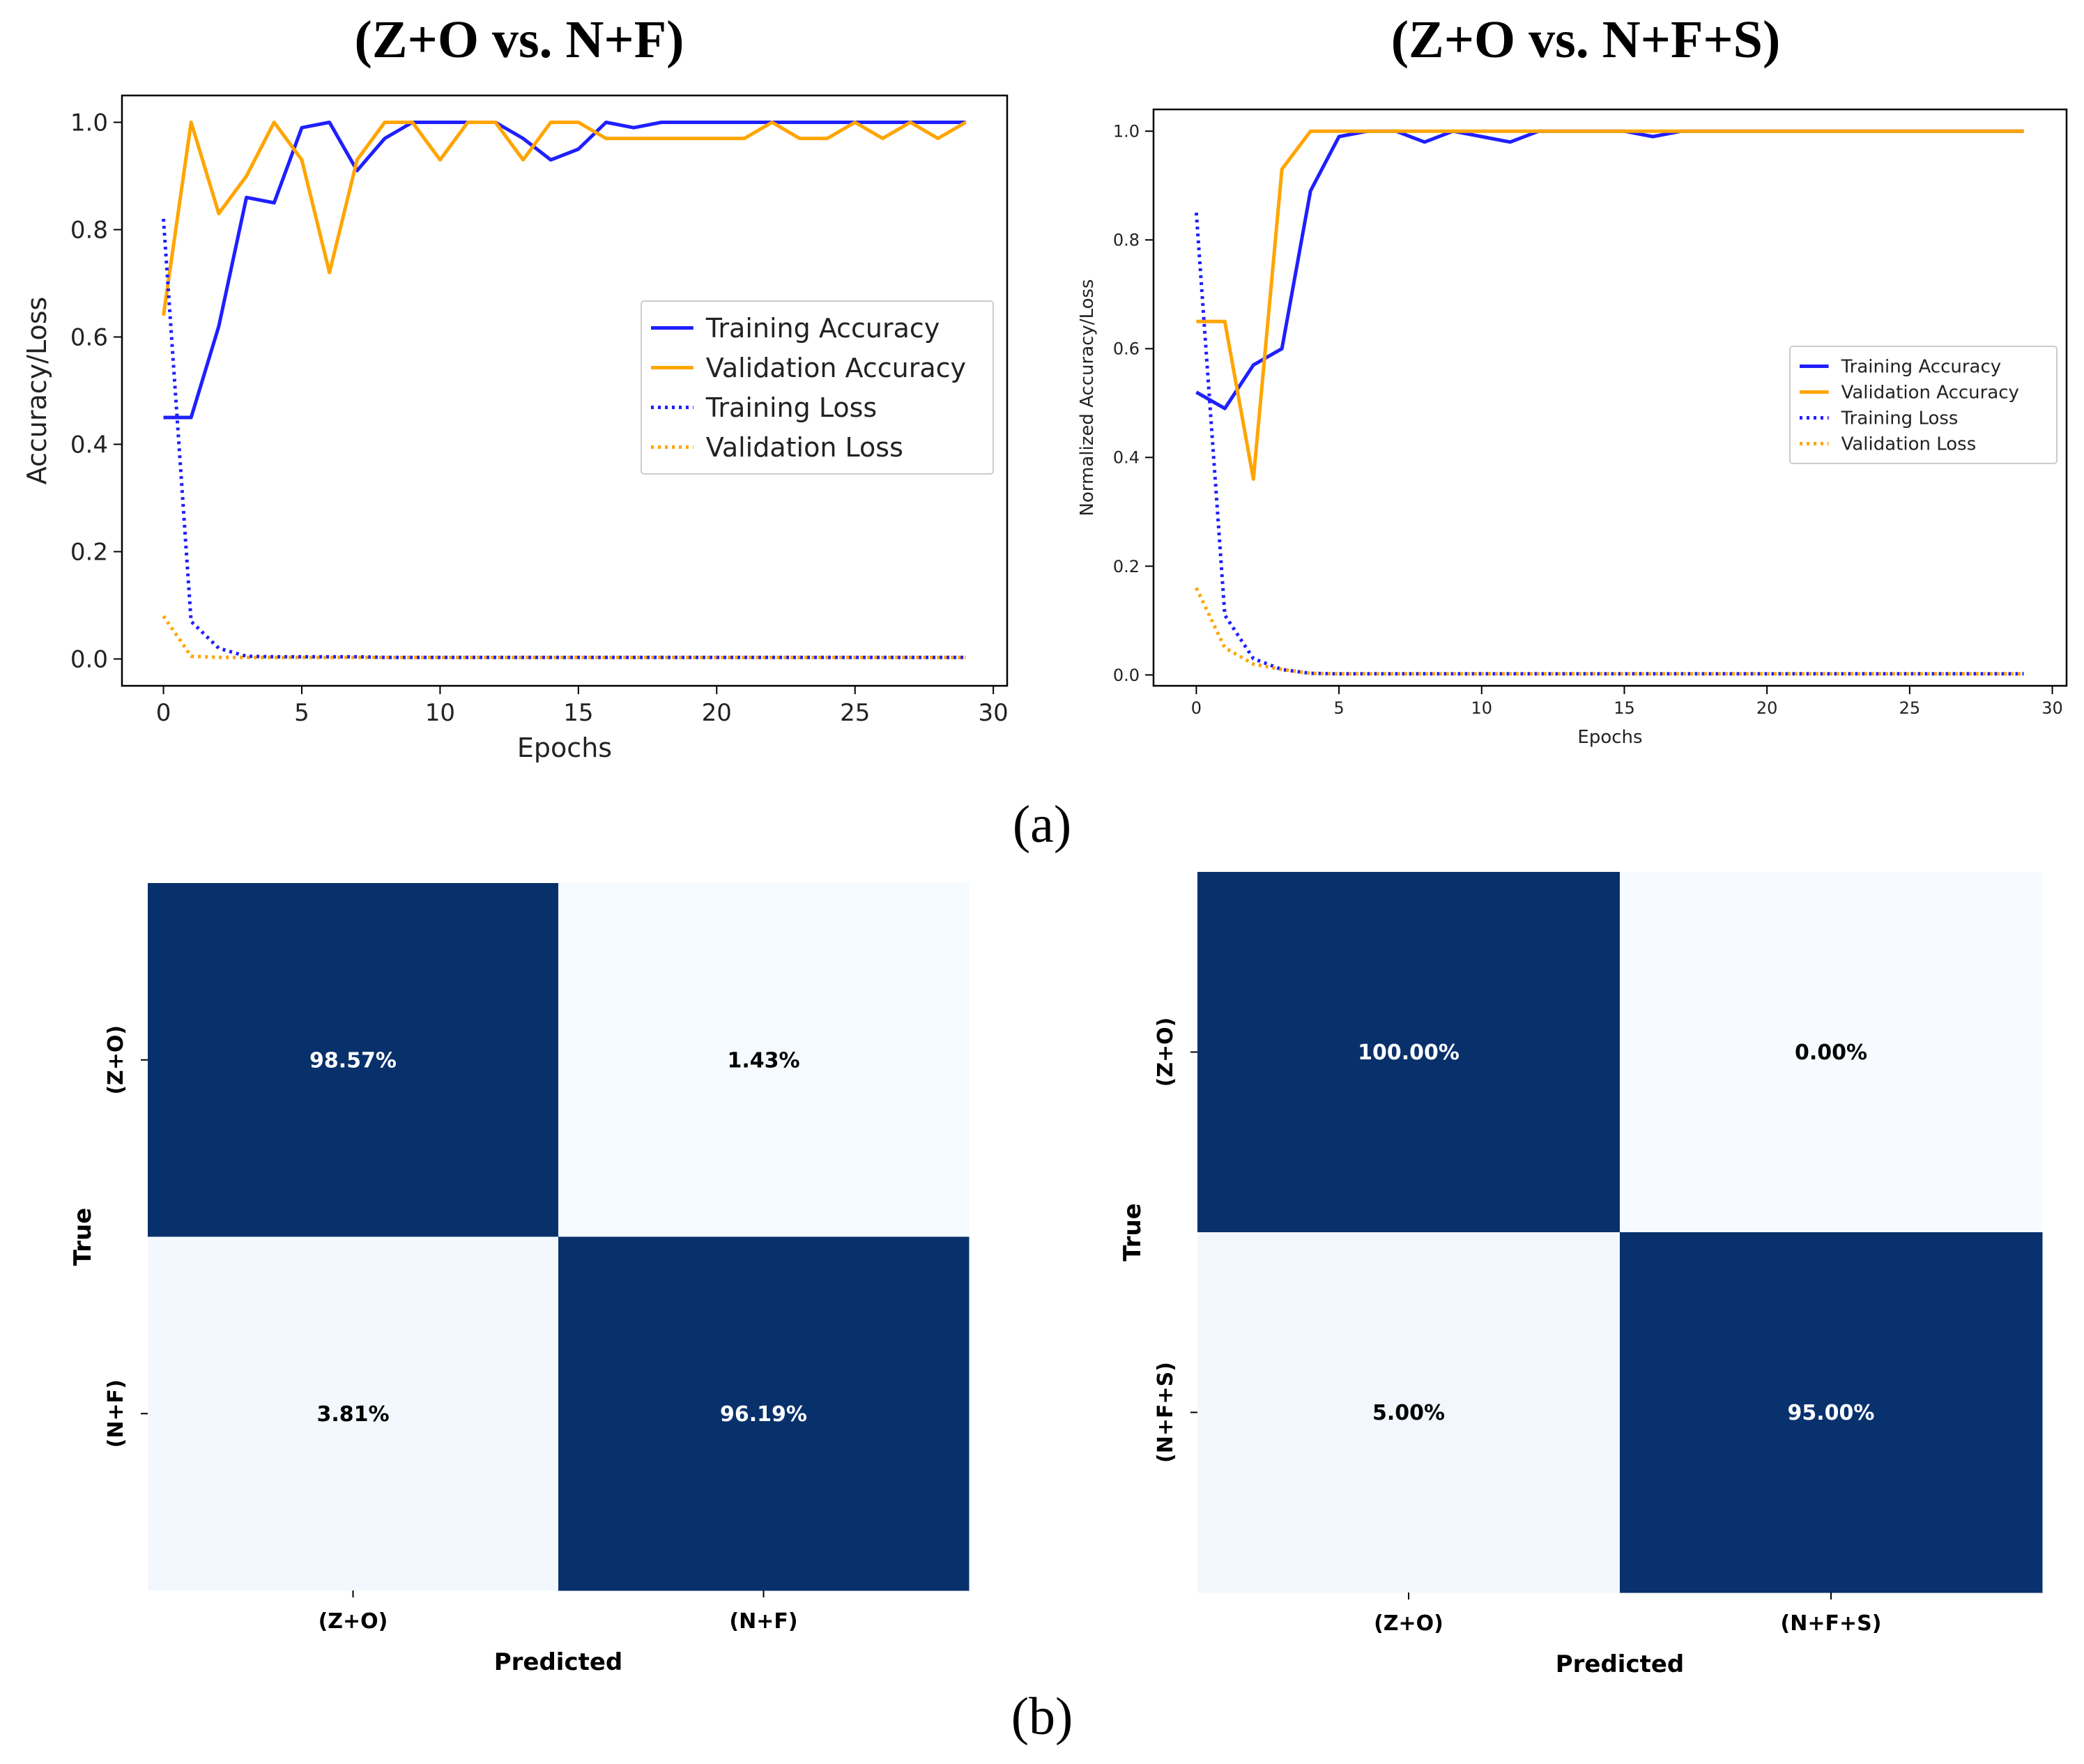 This screenshot has width=2084, height=1764. I want to click on cell-value-label: 0.00%, so click(1831, 1053).